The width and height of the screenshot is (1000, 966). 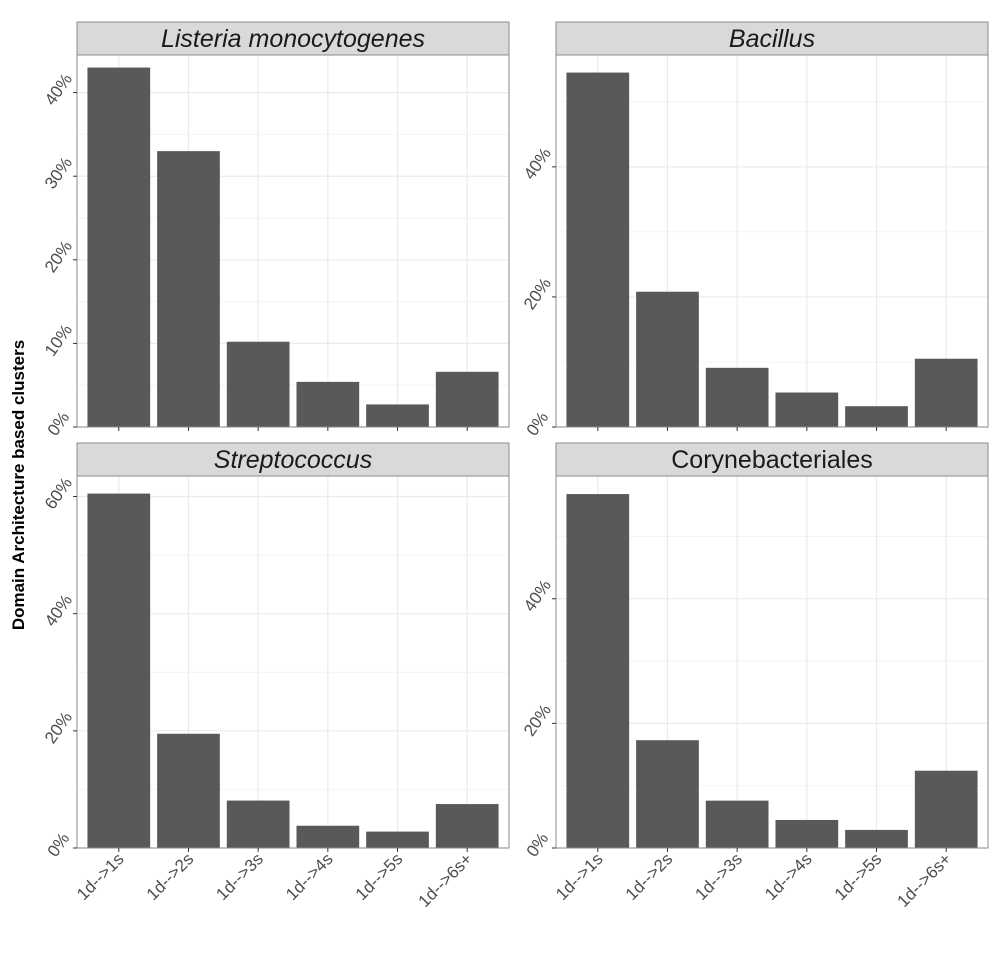 I want to click on facet-title: Listeria monocytogenes, so click(x=293, y=39).